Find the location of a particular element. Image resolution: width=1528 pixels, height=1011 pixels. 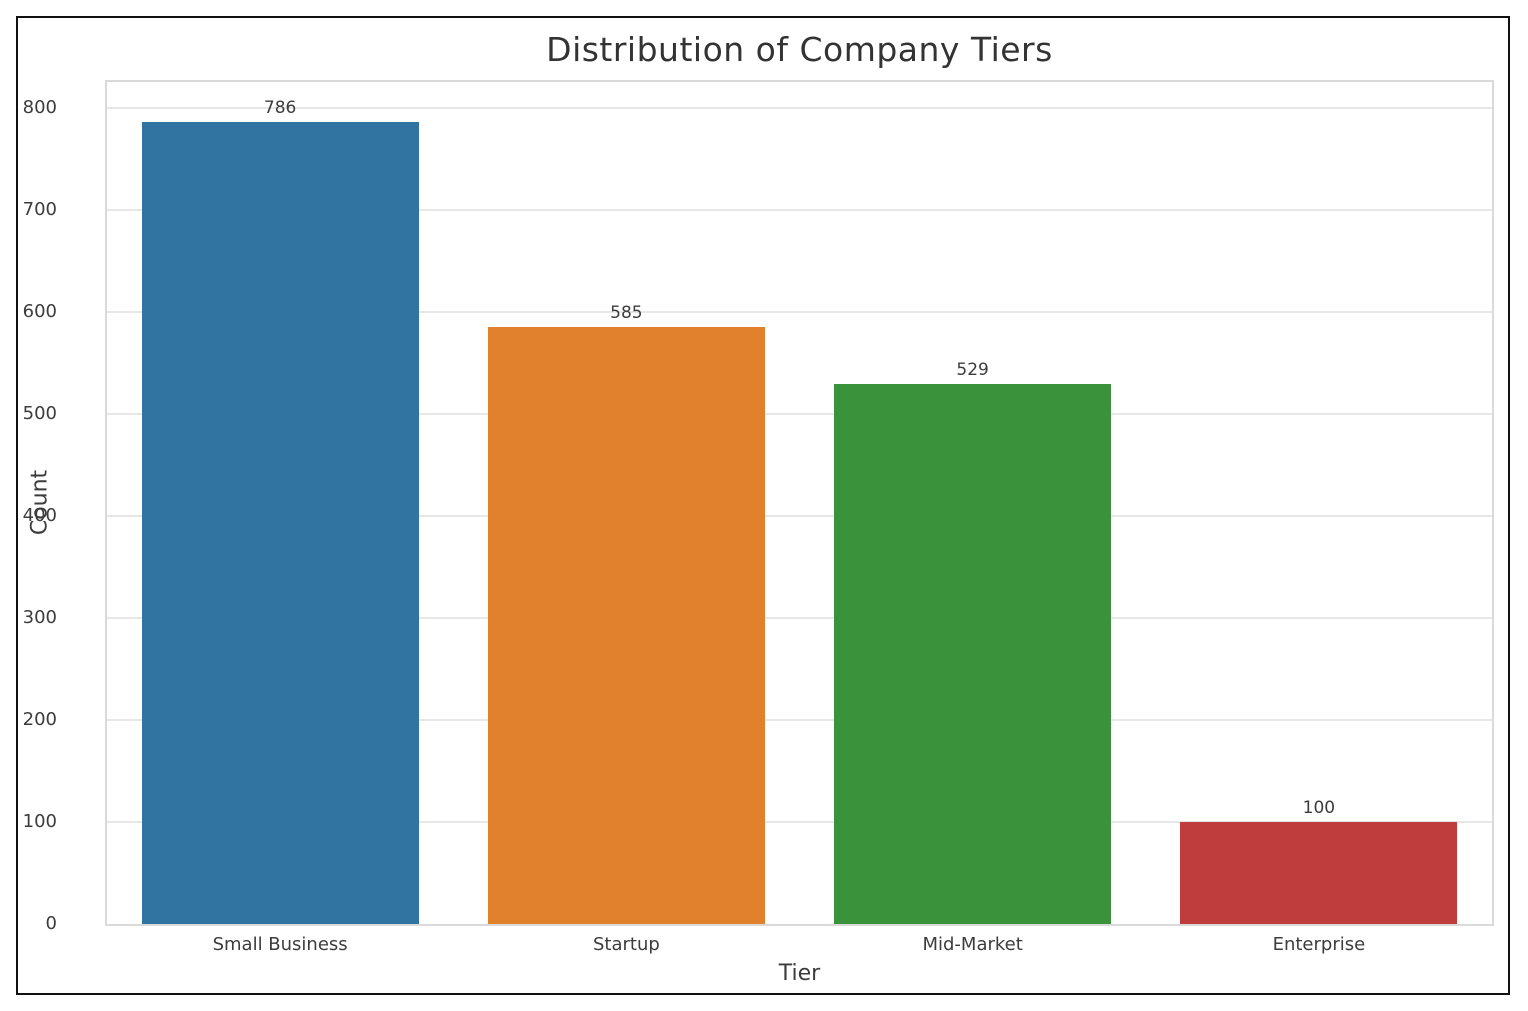

y-tick-label-0: 0 is located at coordinates (51, 923).